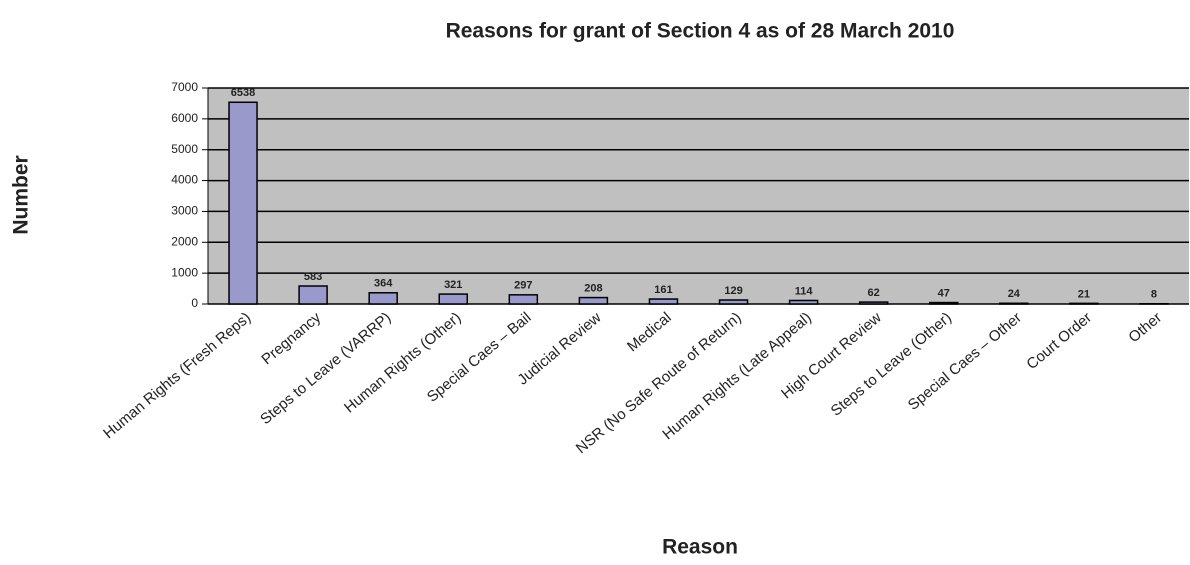  I want to click on x-tick-label: Human Rights (Other), so click(402, 362).